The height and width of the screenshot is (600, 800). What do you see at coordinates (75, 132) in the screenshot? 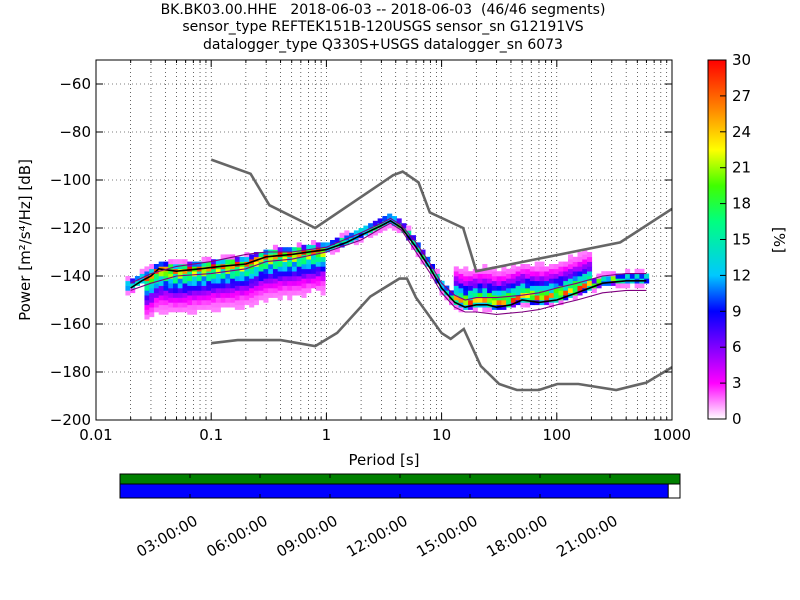
I see `y-tick-label: −80` at bounding box center [75, 132].